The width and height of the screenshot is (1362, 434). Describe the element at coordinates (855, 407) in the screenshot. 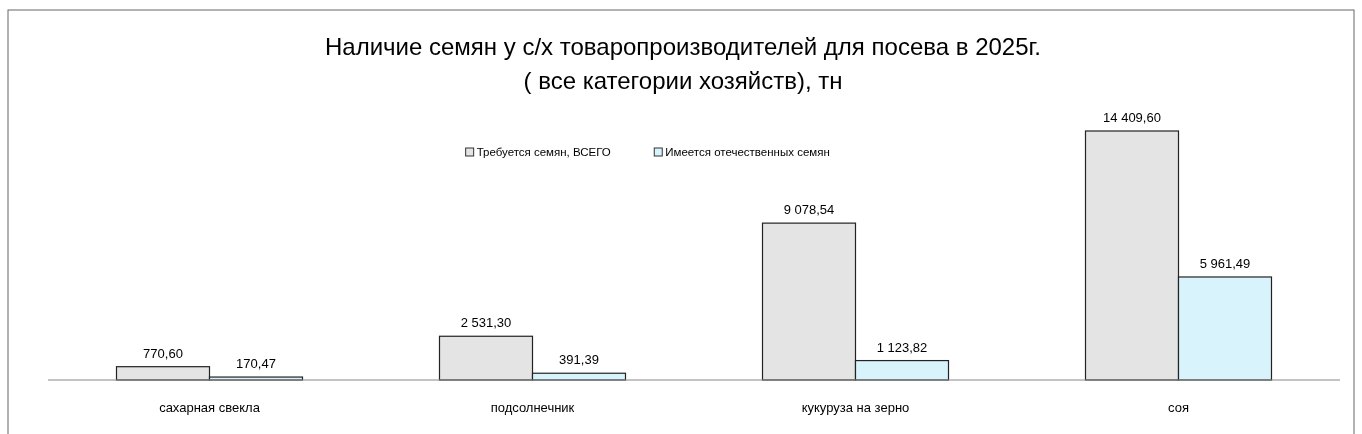

I see `x-tick-label: кукуруза на зерно` at that location.